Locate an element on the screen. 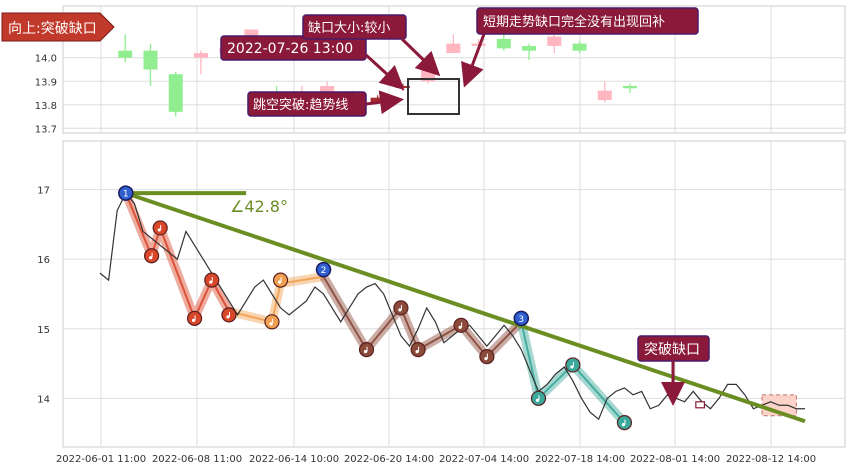 The width and height of the screenshot is (851, 475). direction-tag-label: 向上:突破缺口 is located at coordinates (52, 29).